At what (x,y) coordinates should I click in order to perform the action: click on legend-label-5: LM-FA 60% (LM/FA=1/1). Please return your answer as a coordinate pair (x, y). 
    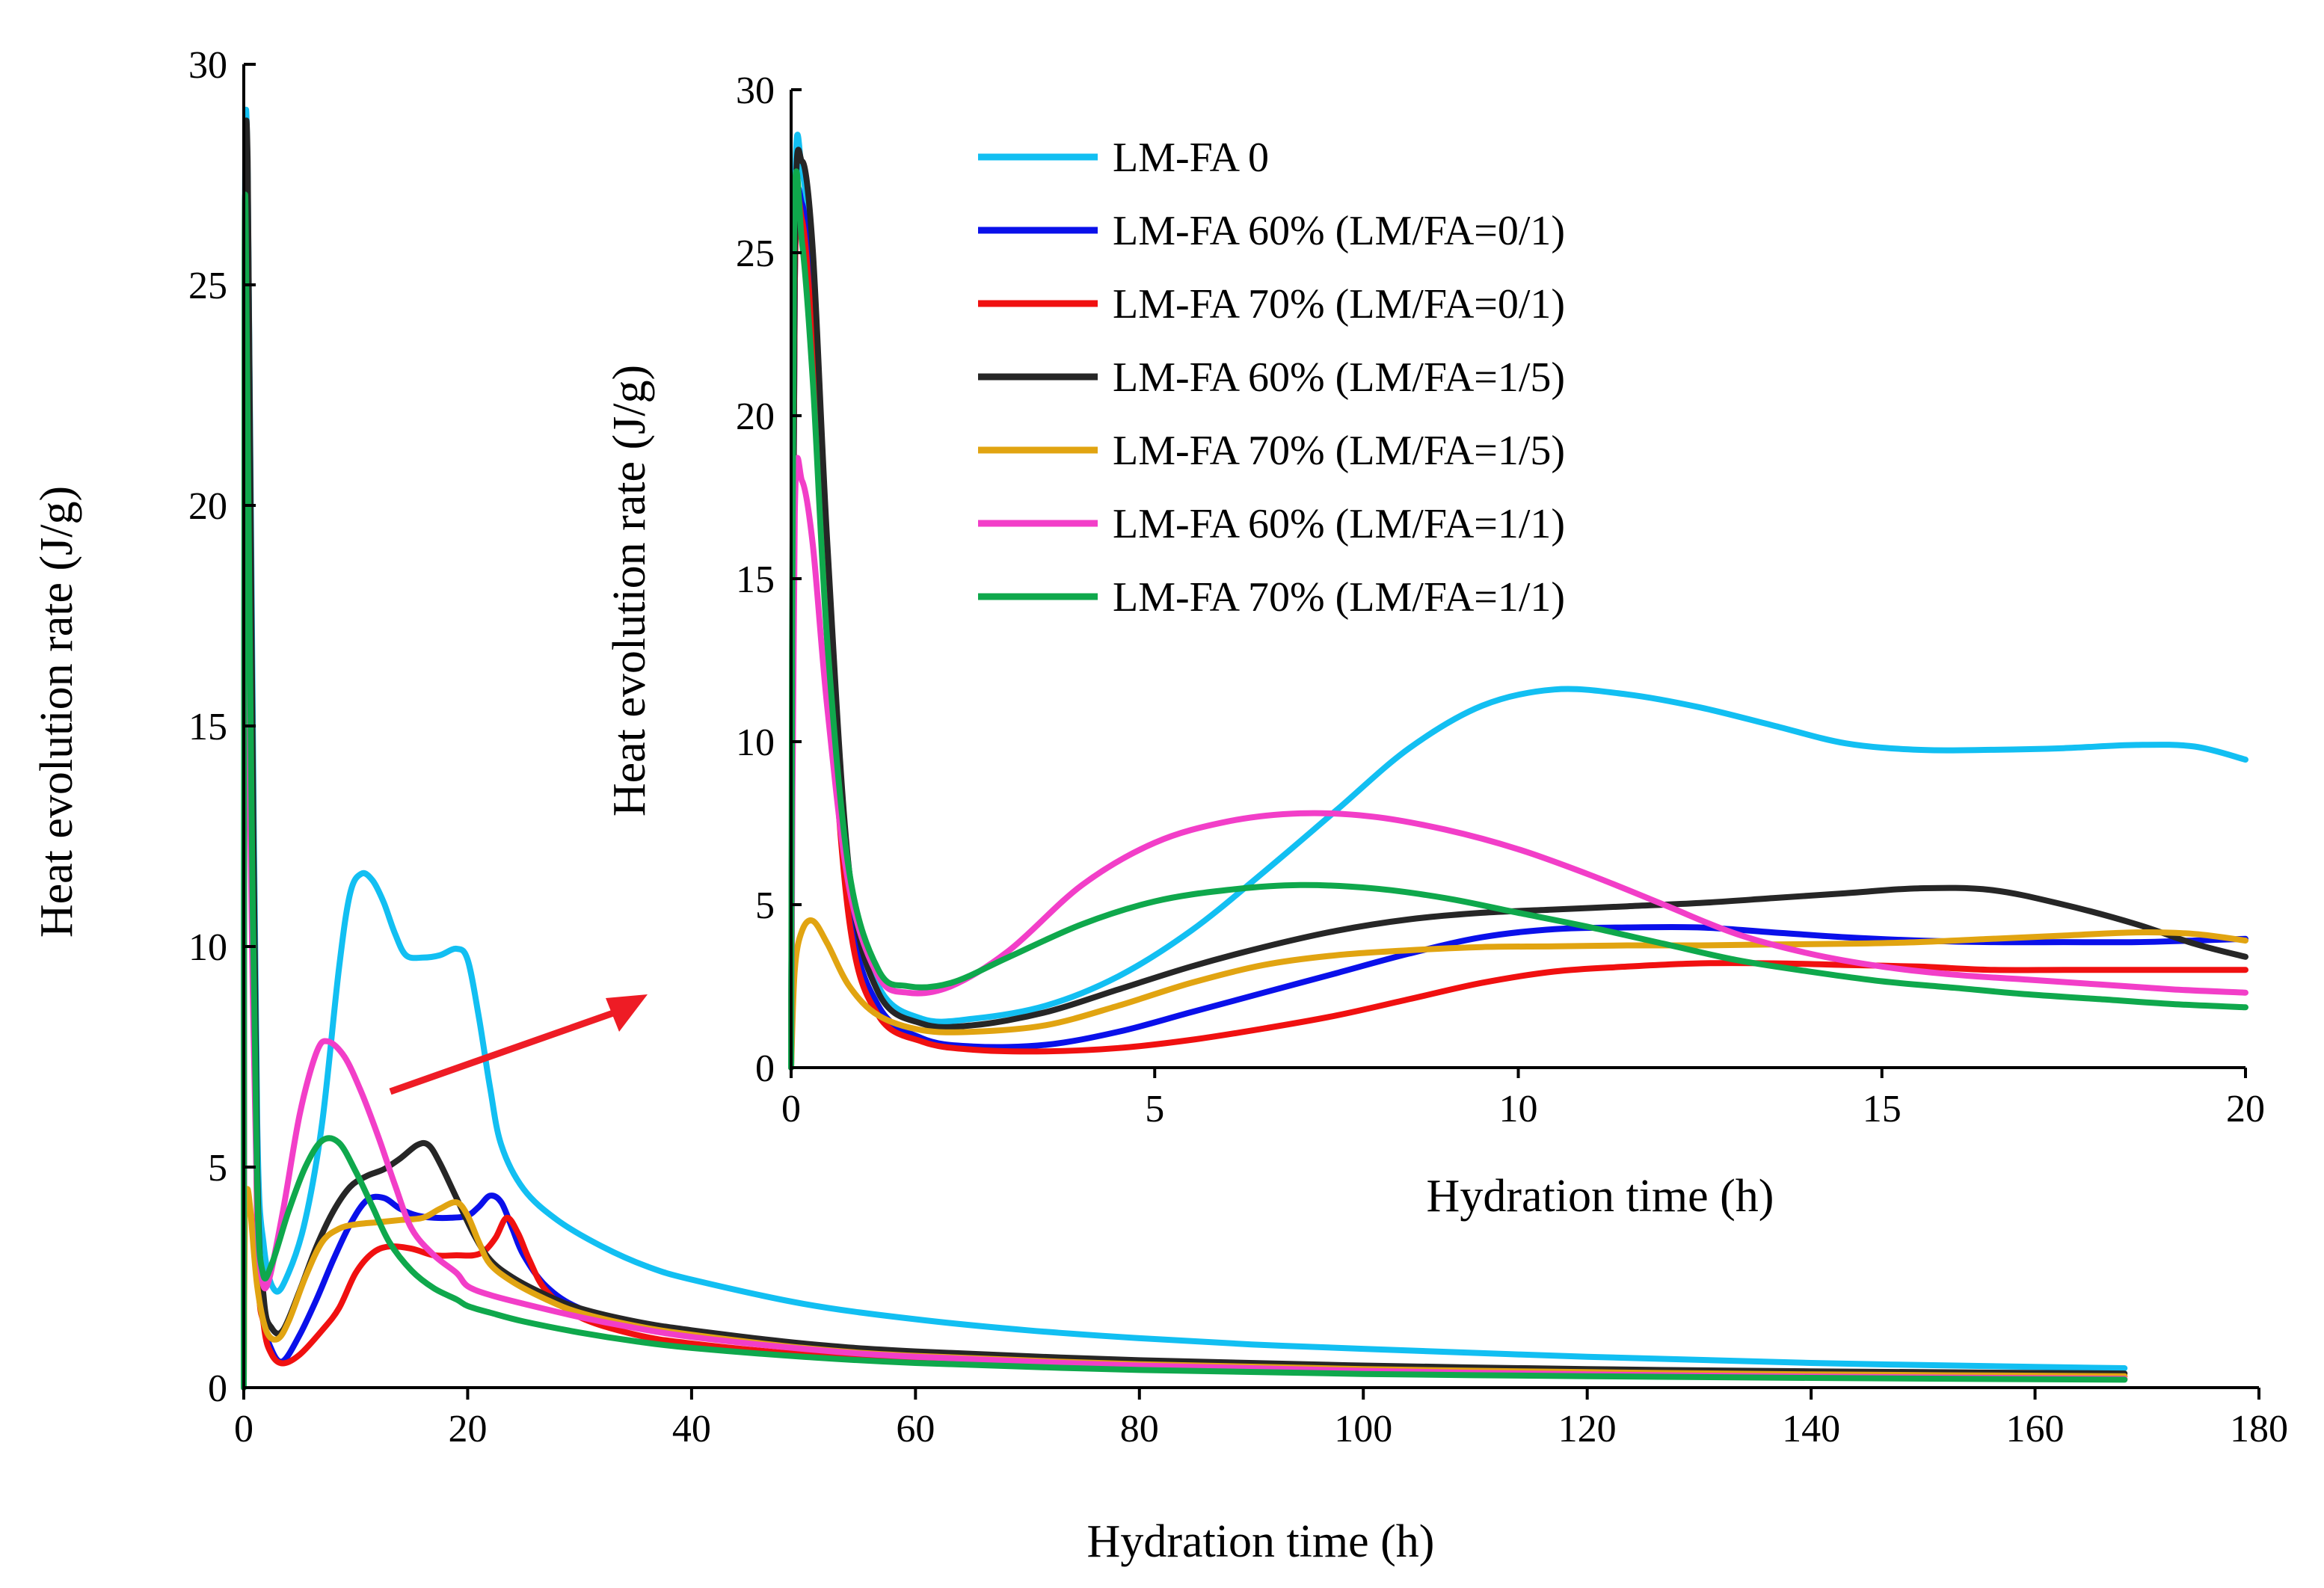
    Looking at the image, I should click on (1339, 524).